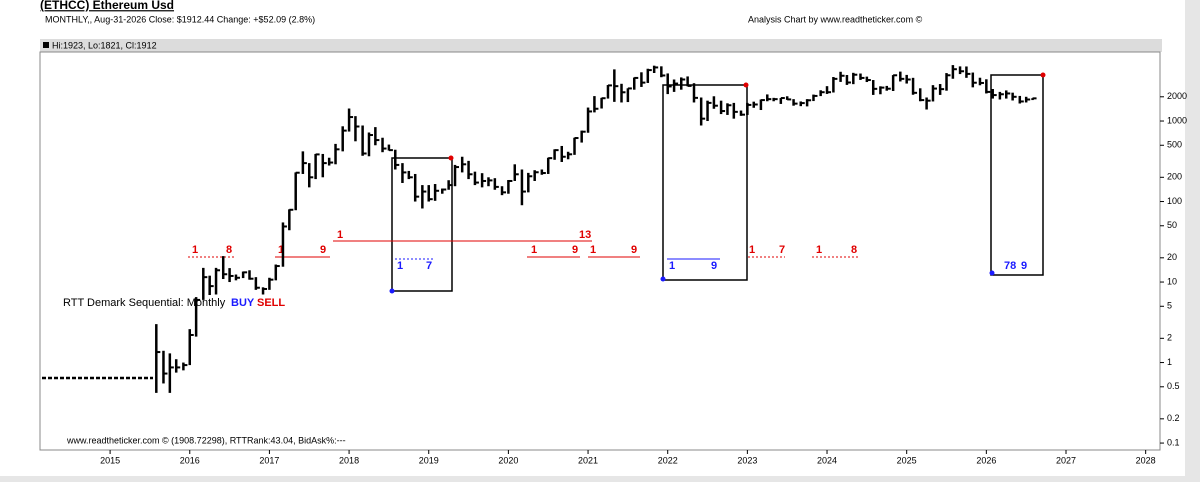 The width and height of the screenshot is (1200, 487). I want to click on legend-swatch, so click(46, 45).